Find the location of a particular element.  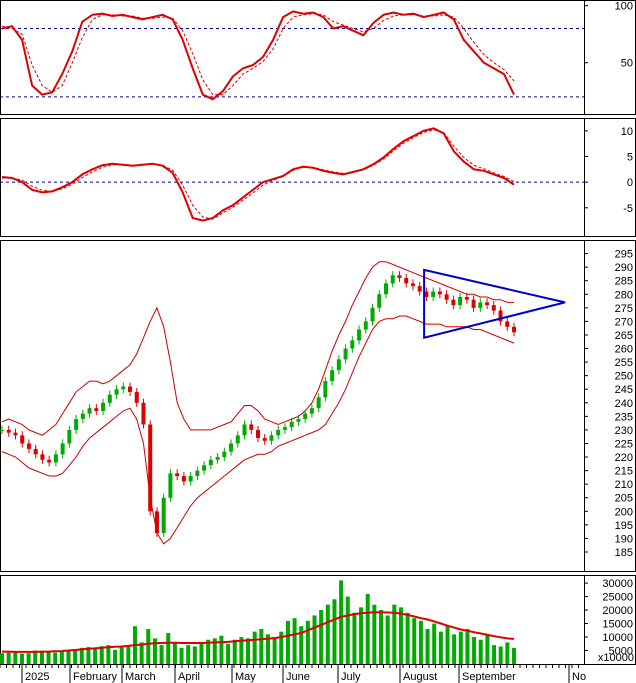

price-tick-label: 215 is located at coordinates (624, 472).